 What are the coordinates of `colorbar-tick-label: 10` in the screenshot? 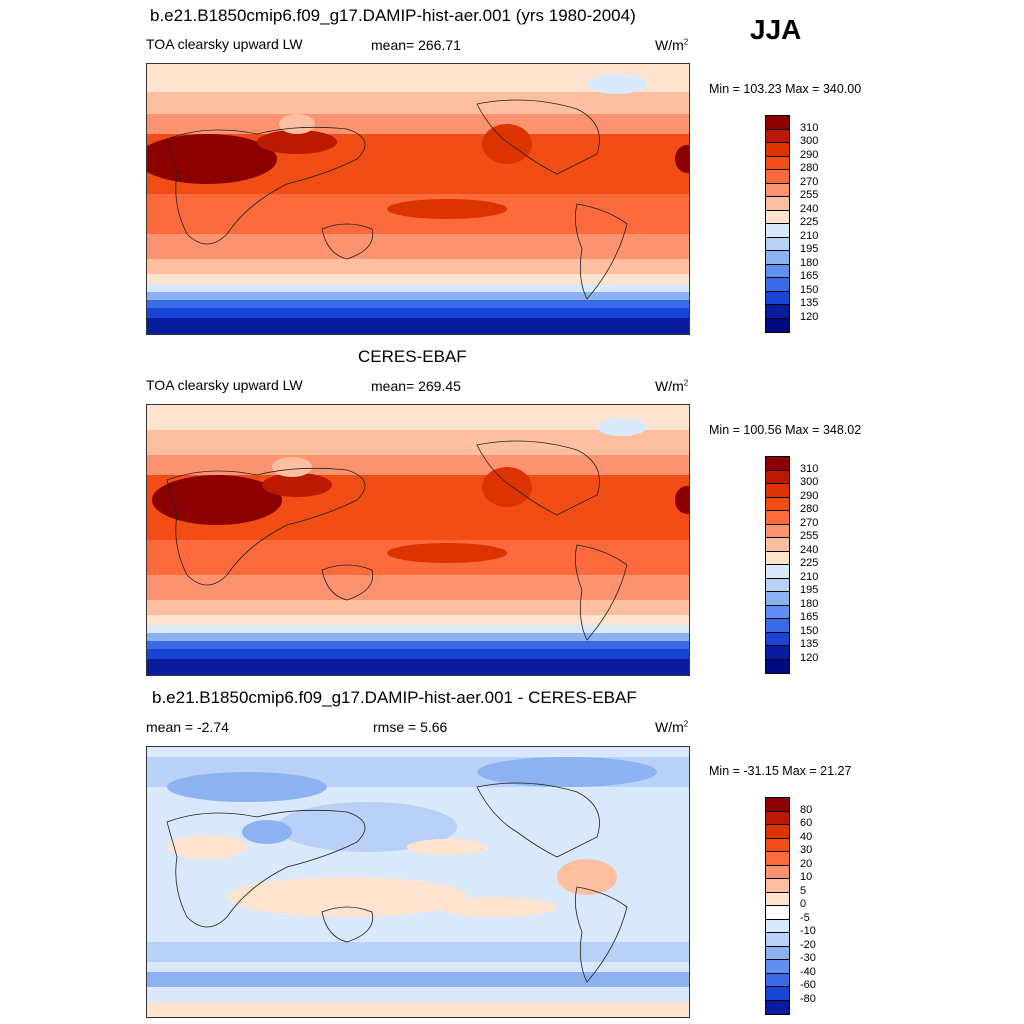 It's located at (806, 877).